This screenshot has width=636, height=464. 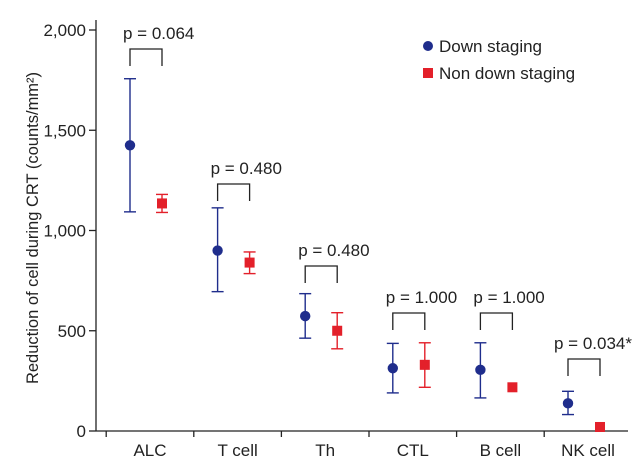 What do you see at coordinates (501, 450) in the screenshot?
I see `x-category-label: B cell` at bounding box center [501, 450].